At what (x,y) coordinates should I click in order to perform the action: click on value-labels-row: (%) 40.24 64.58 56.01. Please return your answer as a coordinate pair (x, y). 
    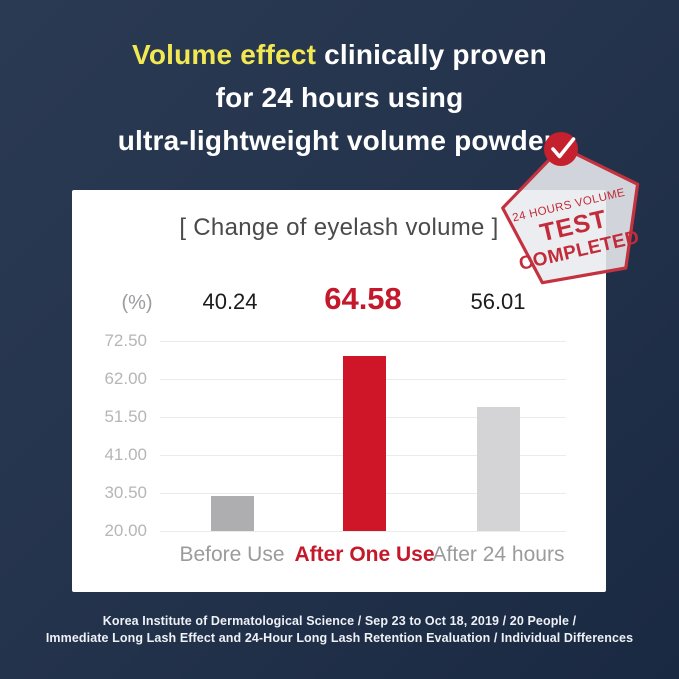
    Looking at the image, I should click on (339, 298).